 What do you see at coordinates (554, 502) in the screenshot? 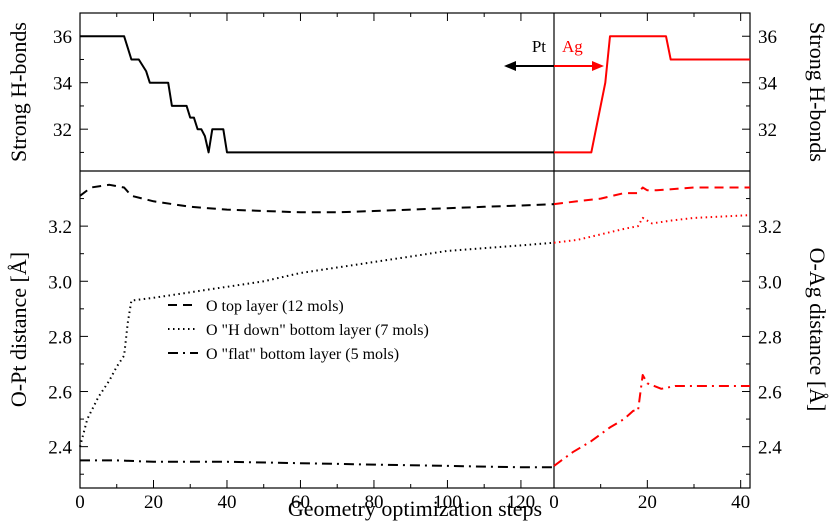
I see `ag-xtick-label: 0` at bounding box center [554, 502].